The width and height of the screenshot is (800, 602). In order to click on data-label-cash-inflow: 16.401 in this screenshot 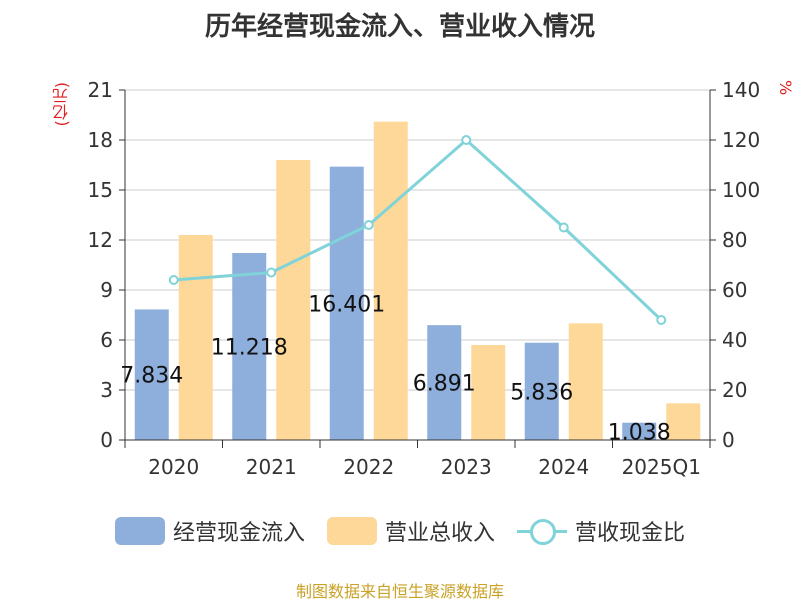, I will do `click(346, 304)`.